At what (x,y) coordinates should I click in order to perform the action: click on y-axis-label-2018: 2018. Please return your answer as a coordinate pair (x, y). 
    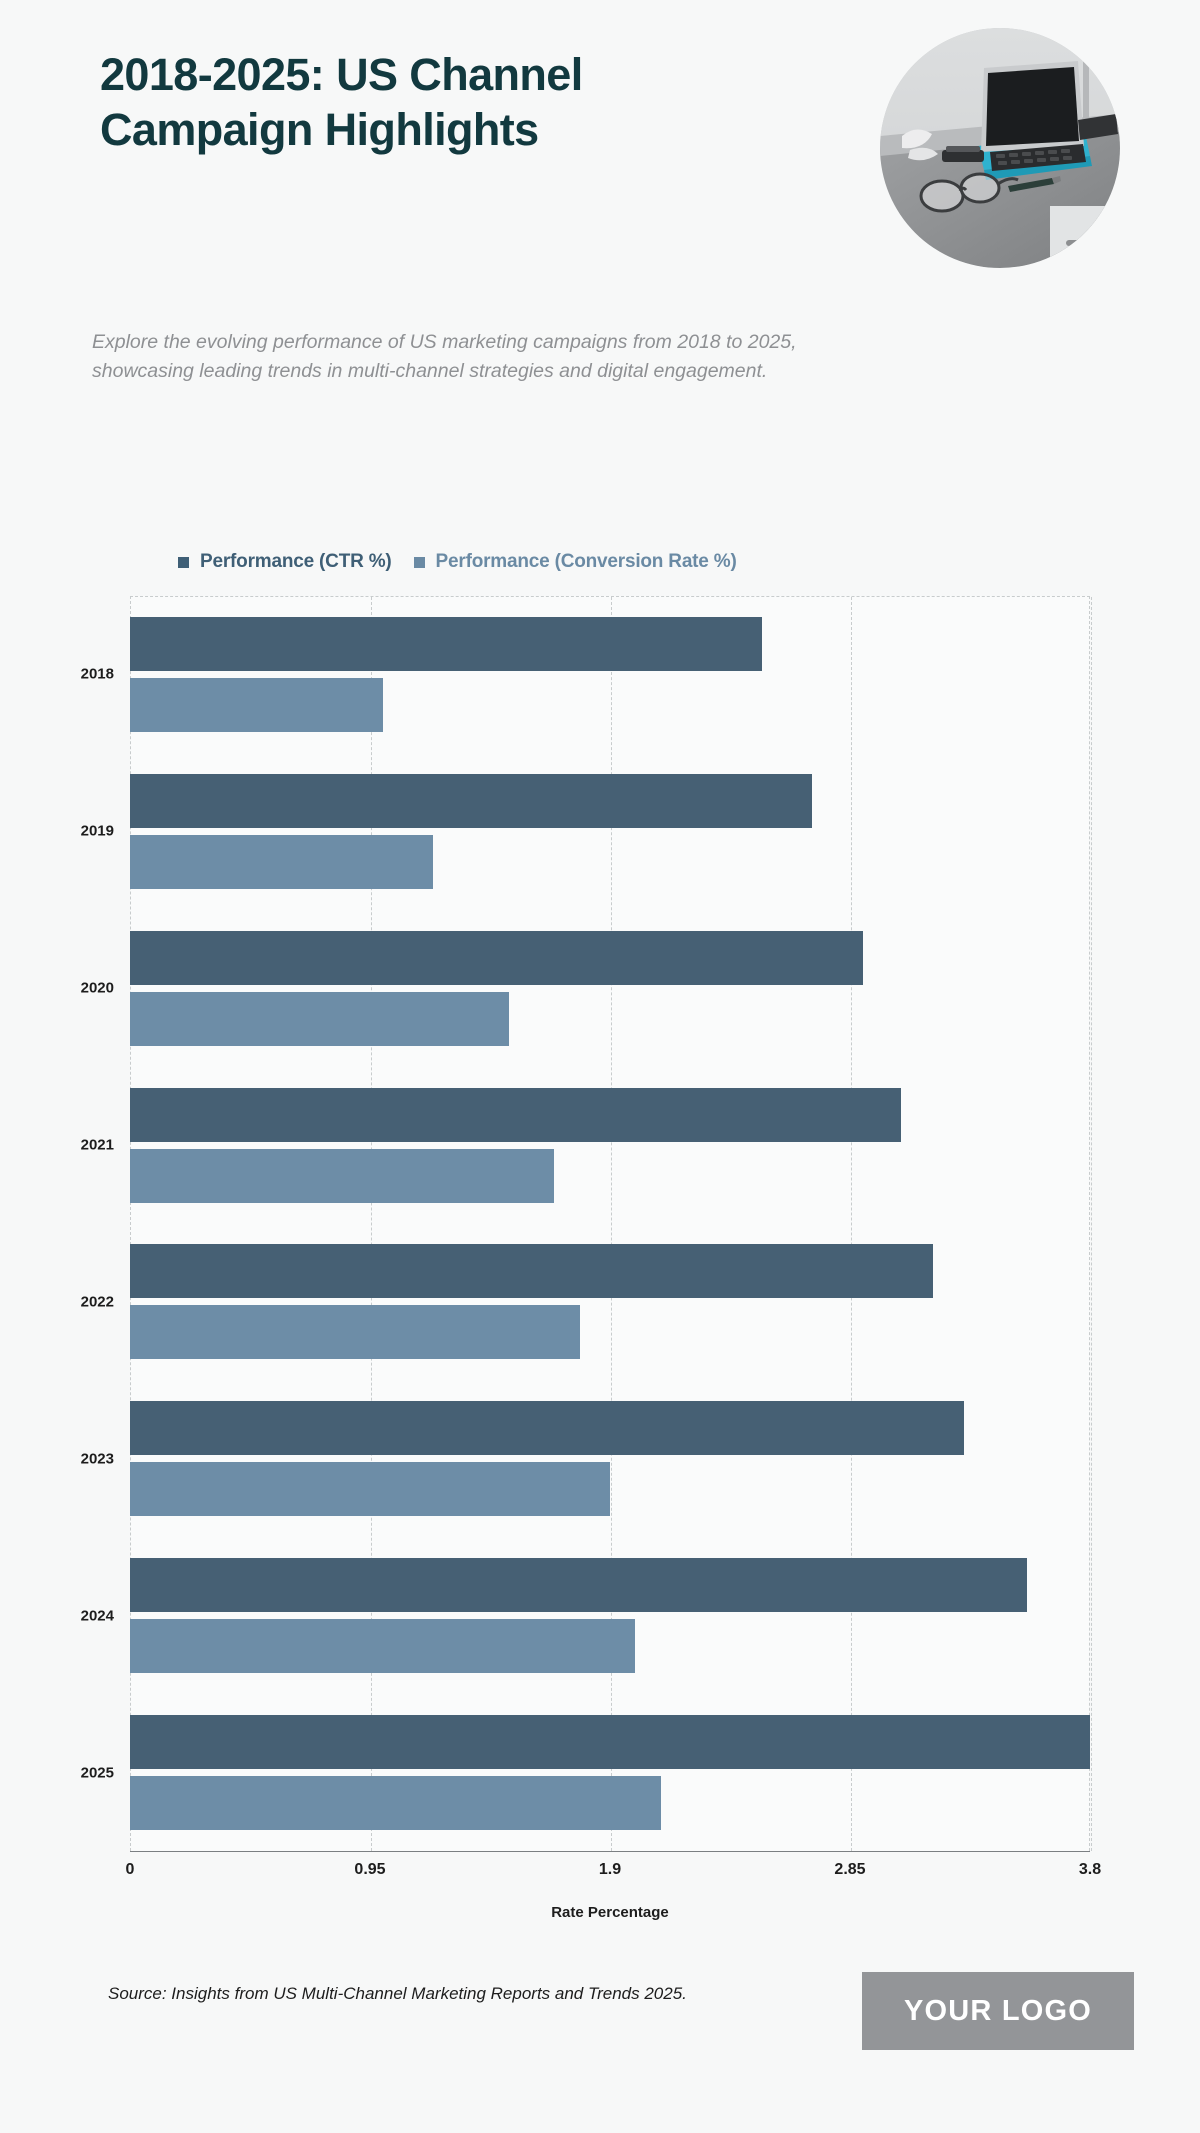
    Looking at the image, I should click on (97, 674).